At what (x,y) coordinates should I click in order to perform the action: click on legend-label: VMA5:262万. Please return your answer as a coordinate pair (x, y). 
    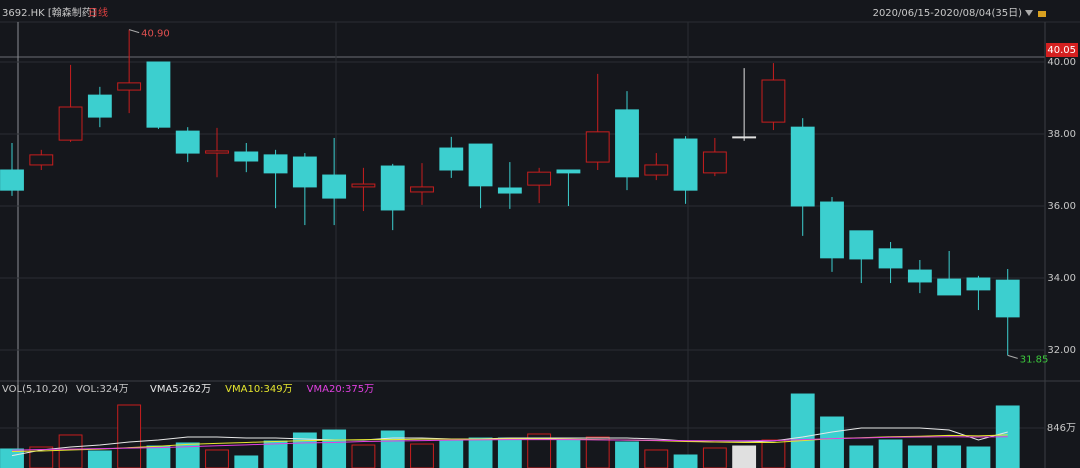
    Looking at the image, I should click on (180, 389).